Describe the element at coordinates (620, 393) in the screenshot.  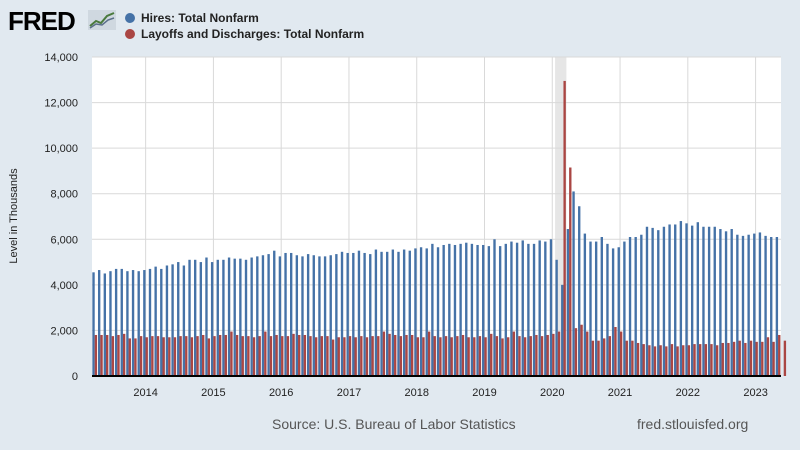
I see `x-tick-label: 2021` at that location.